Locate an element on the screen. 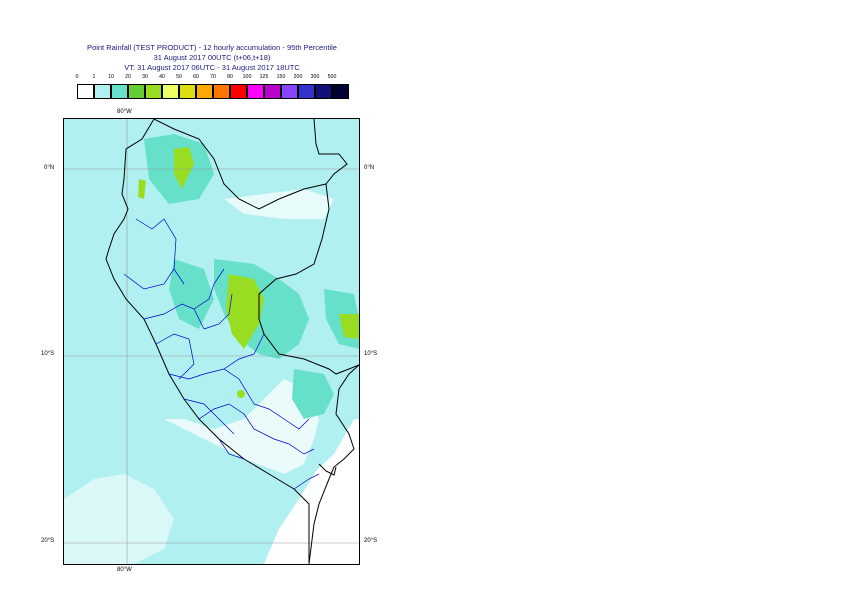 This screenshot has height=596, width=842. legend-label: 100 is located at coordinates (247, 77).